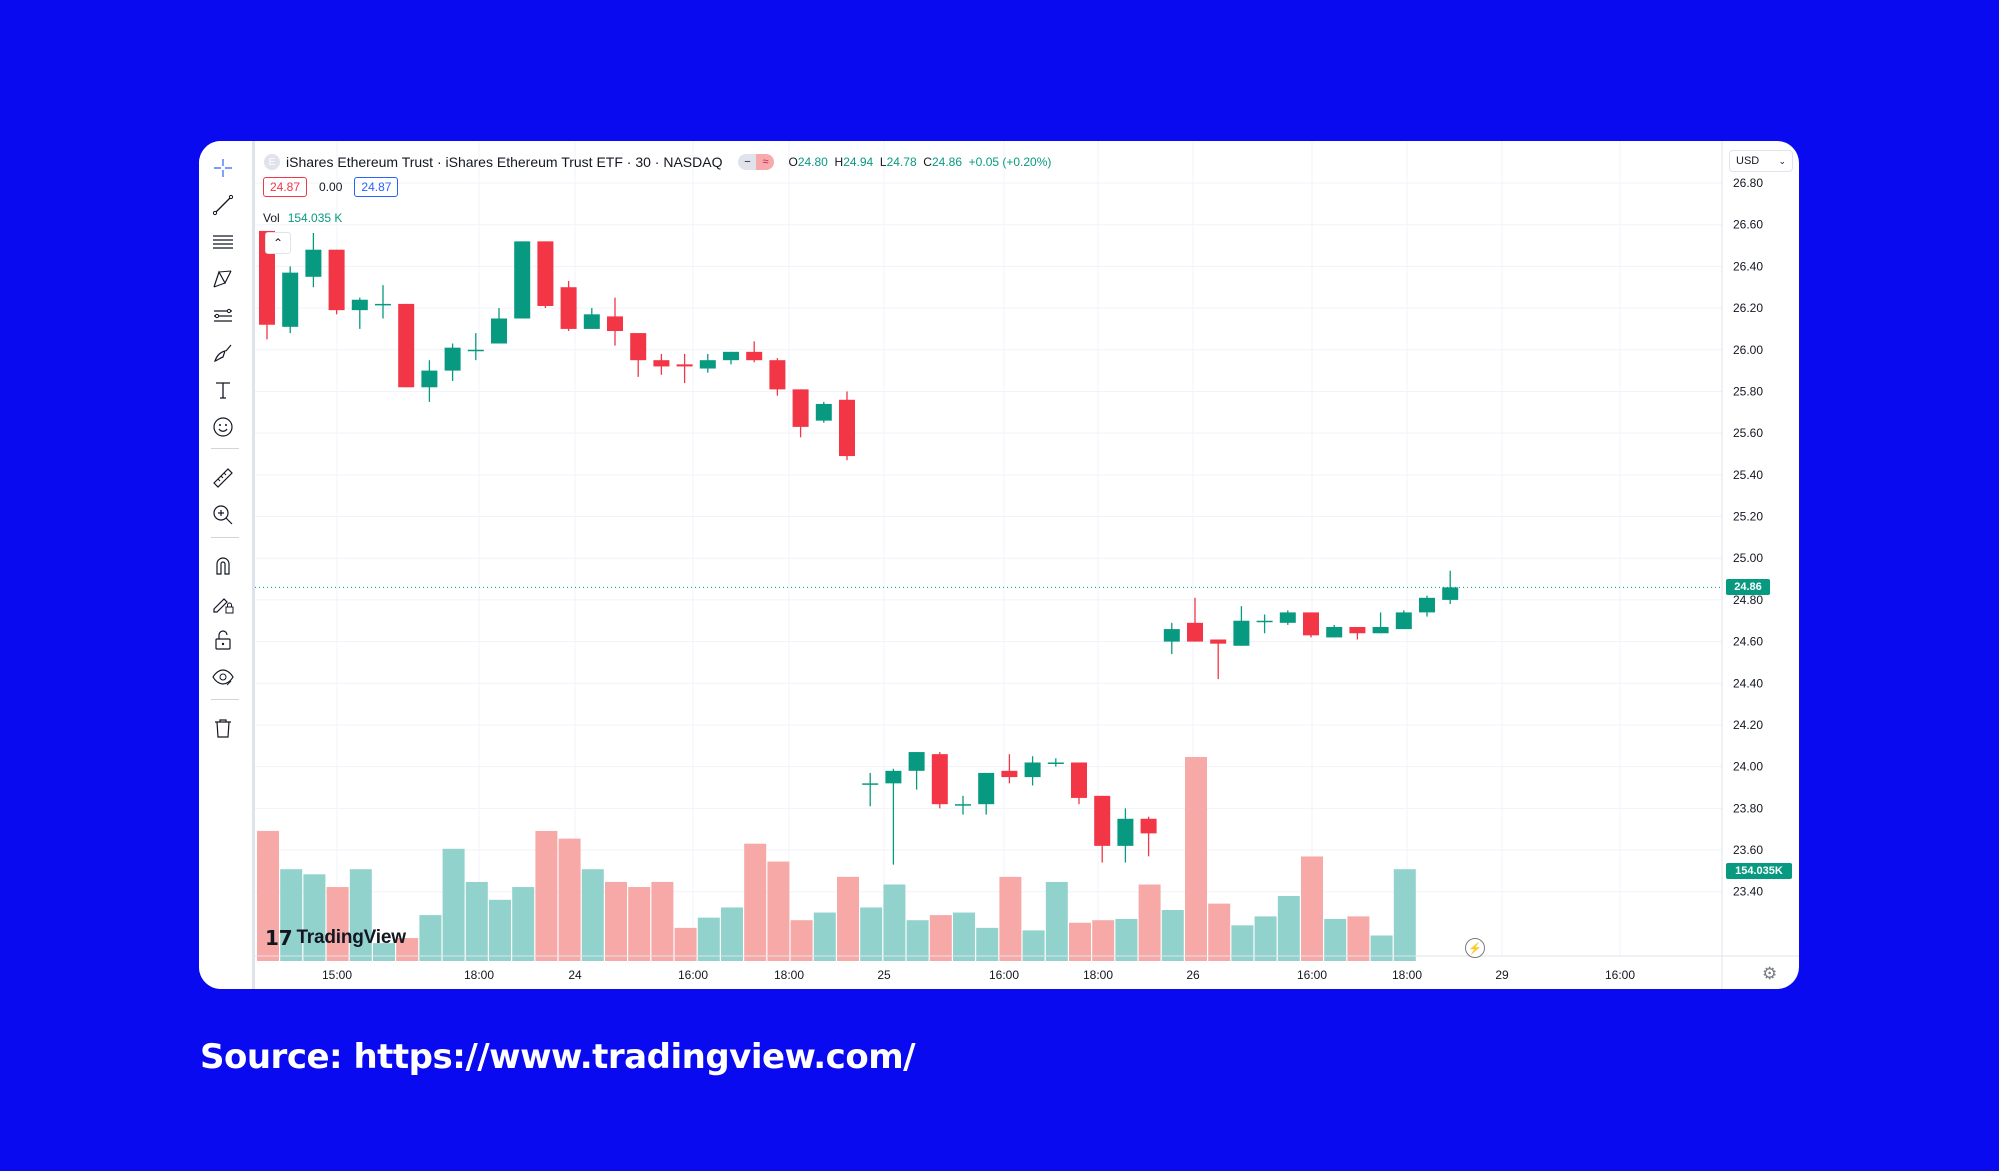 Image resolution: width=1999 pixels, height=1171 pixels. I want to click on minus-icon: −, so click(747, 162).